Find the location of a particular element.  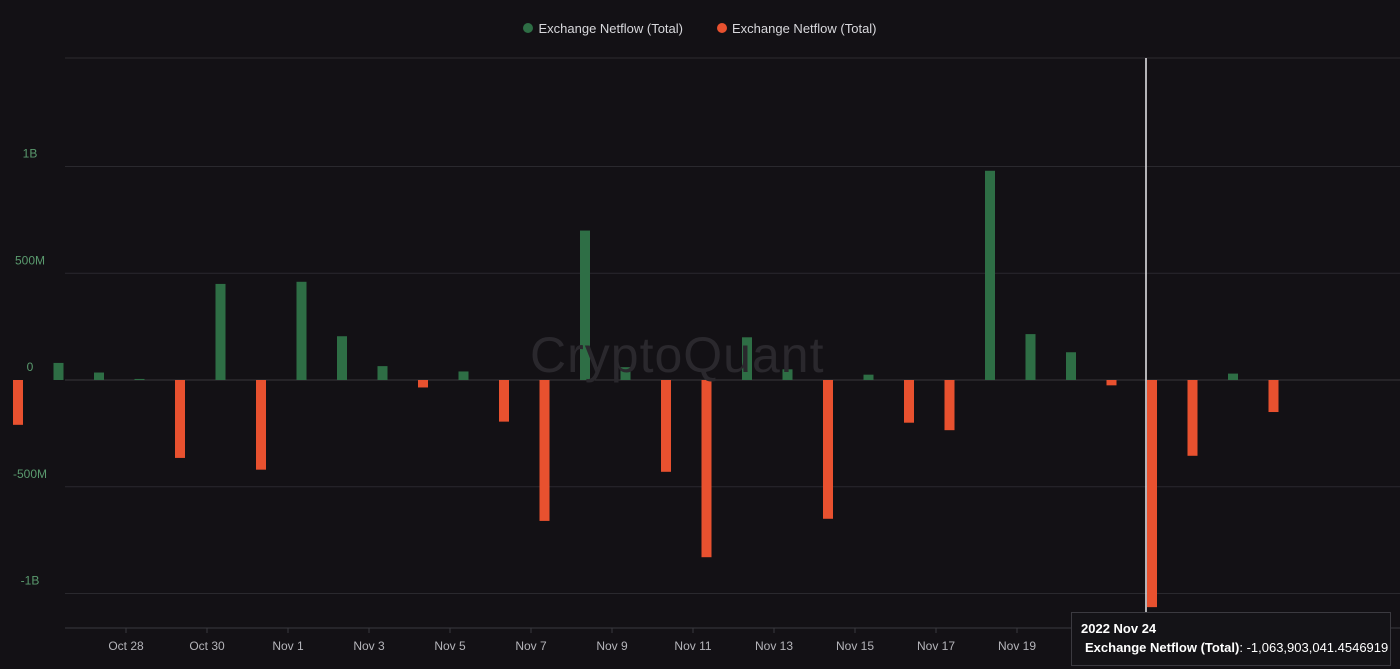

tooltip-value: -1,063,903,041.4546919 is located at coordinates (1317, 647).